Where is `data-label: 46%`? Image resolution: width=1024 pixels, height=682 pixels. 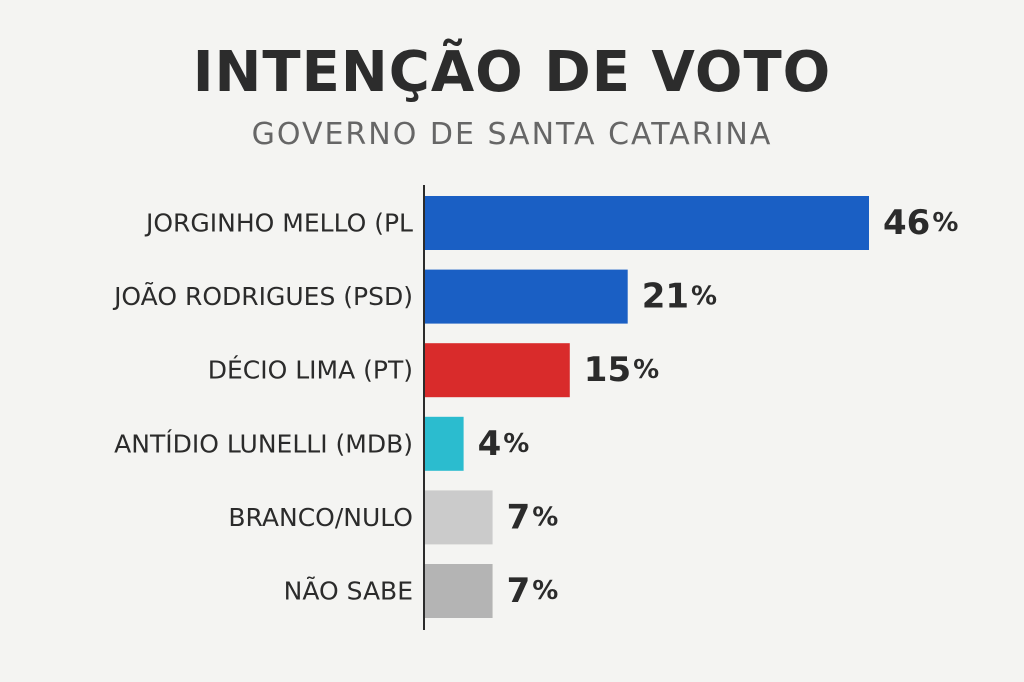
data-label: 46% is located at coordinates (920, 223).